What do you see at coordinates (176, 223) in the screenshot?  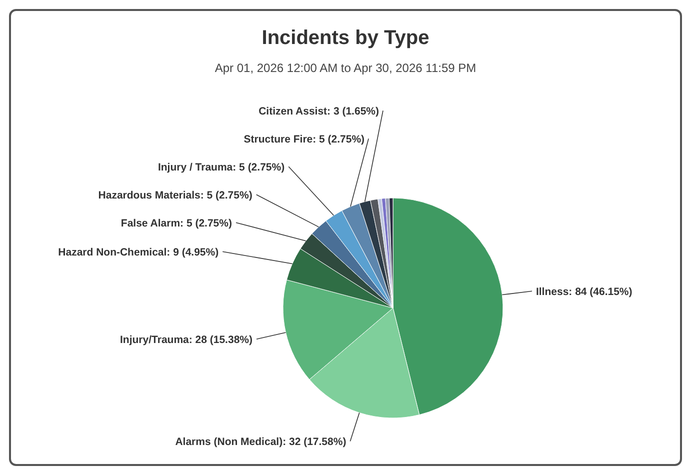 I see `slice-label: False Alarm: 5 (2.75%)` at bounding box center [176, 223].